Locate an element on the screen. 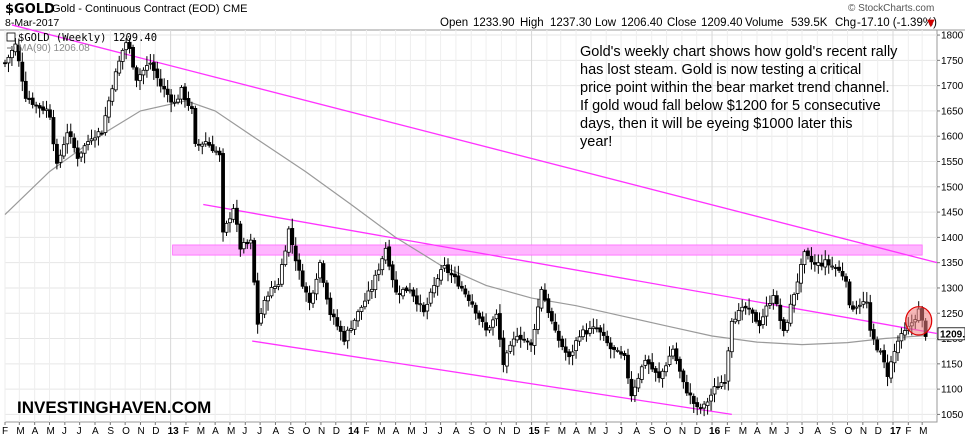 This screenshot has height=436, width=965. x-tick-label: 14 is located at coordinates (354, 431).